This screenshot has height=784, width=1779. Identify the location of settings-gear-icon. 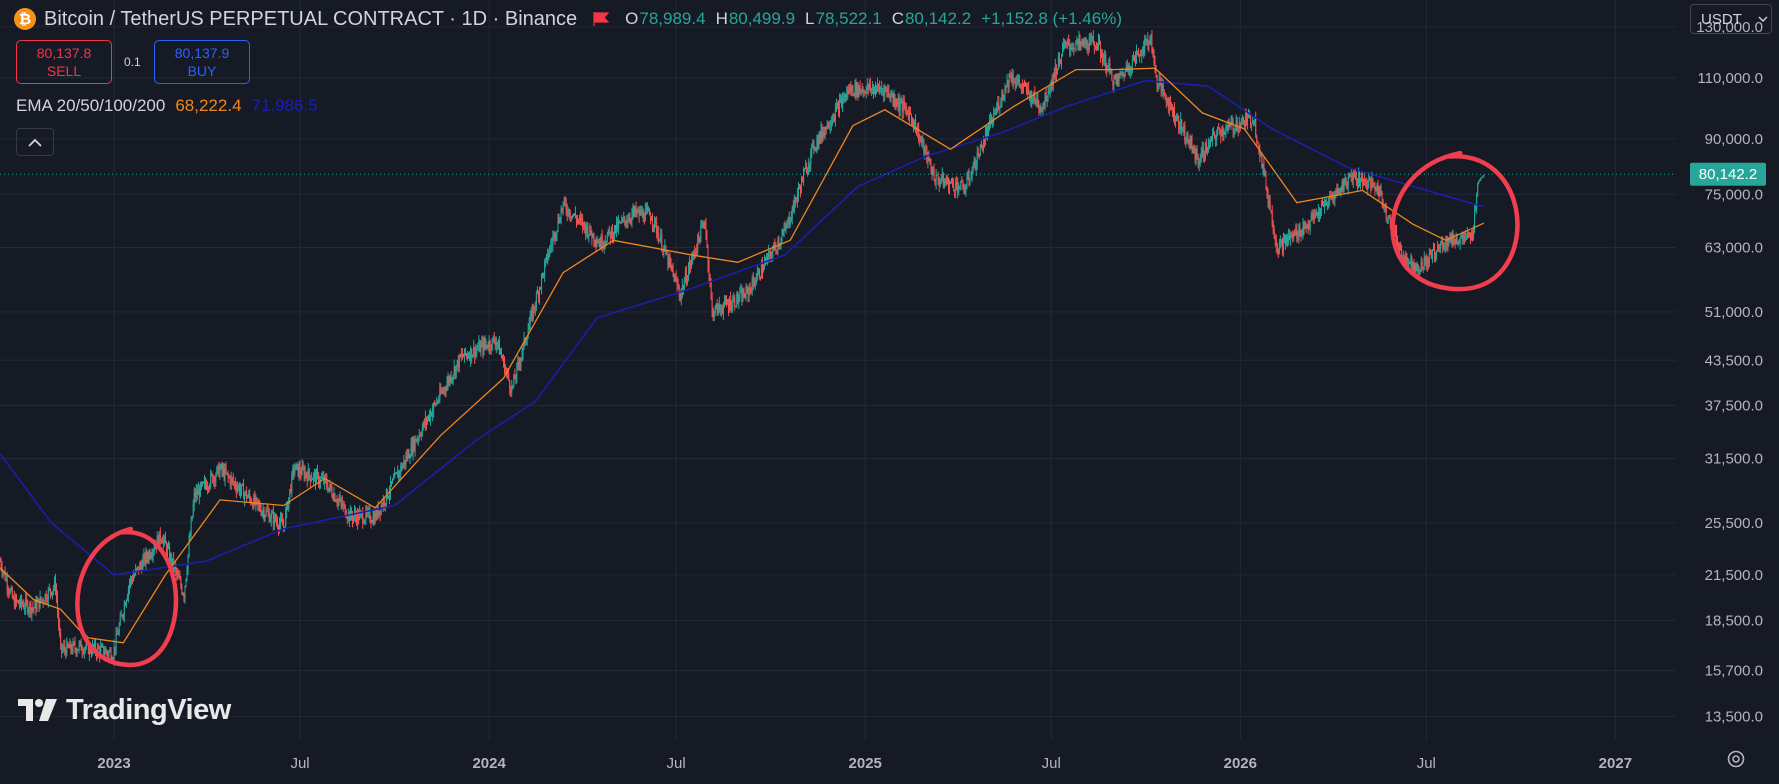
(1736, 759).